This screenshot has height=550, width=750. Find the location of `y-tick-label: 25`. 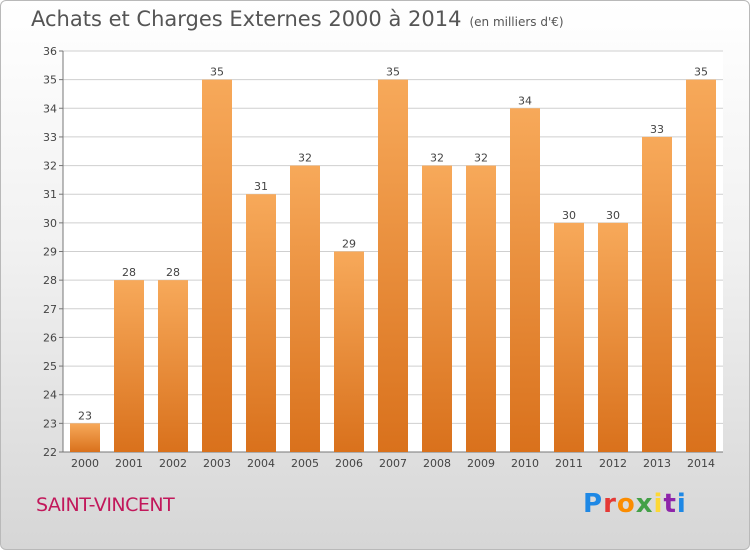

y-tick-label: 25 is located at coordinates (50, 366).